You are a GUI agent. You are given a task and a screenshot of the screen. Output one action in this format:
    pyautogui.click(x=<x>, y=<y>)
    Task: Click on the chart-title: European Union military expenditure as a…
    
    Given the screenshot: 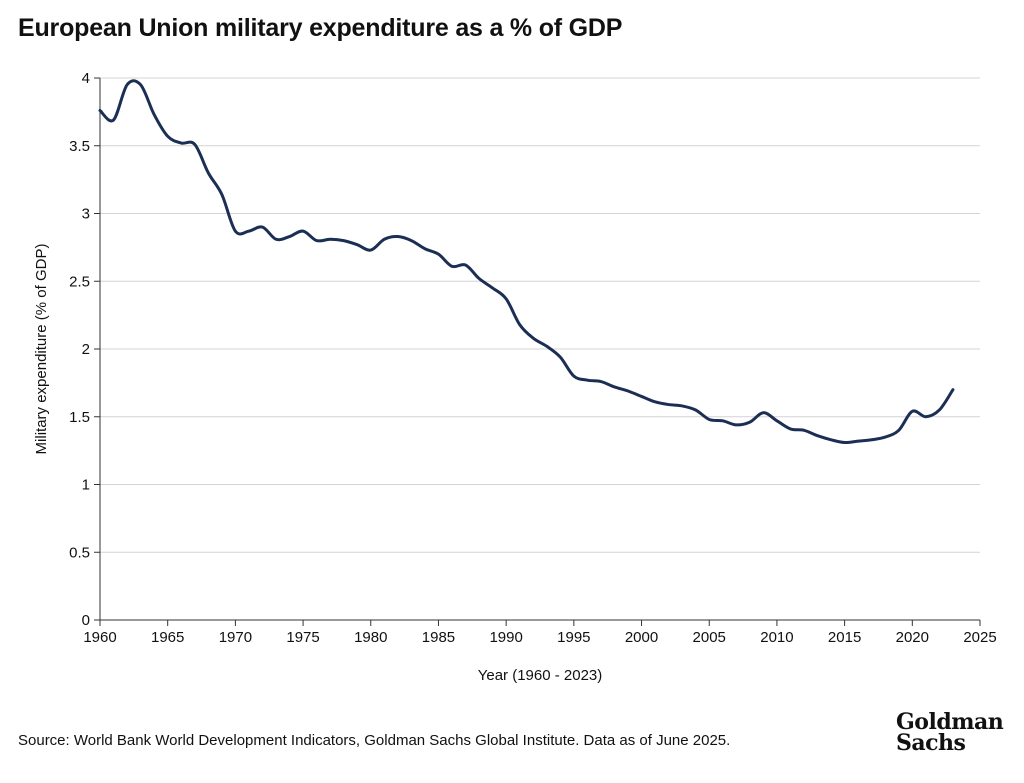 What is the action you would take?
    pyautogui.click(x=320, y=28)
    